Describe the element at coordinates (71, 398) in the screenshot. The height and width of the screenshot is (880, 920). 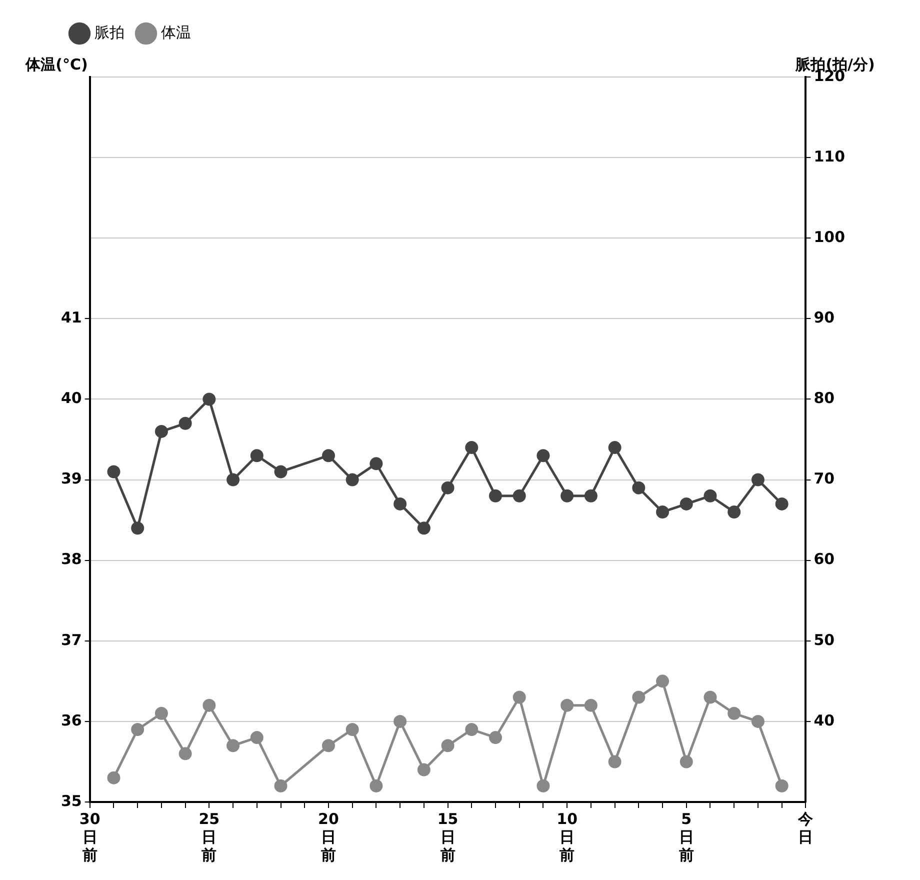
I see `y-tick-label: 40` at that location.